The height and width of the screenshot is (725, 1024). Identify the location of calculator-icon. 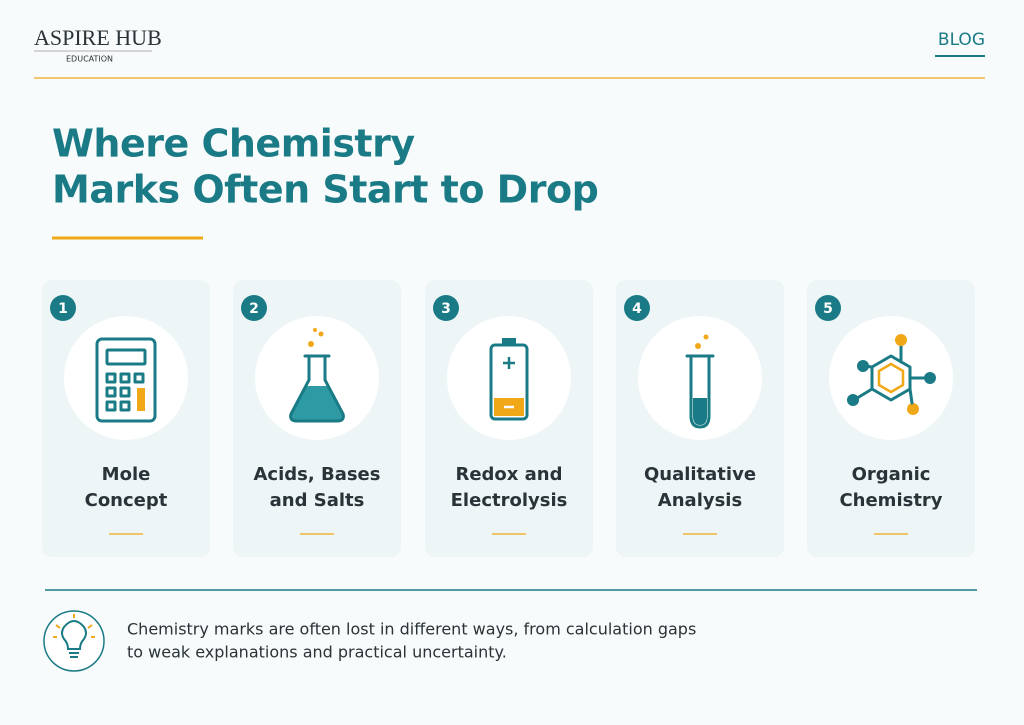
(126, 380).